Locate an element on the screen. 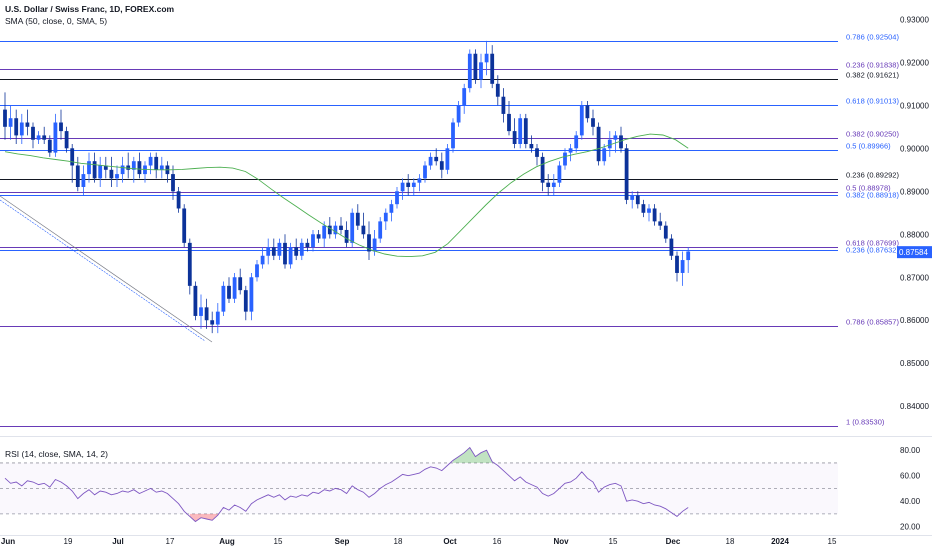  y-tick-label: 0.89000 is located at coordinates (914, 191).